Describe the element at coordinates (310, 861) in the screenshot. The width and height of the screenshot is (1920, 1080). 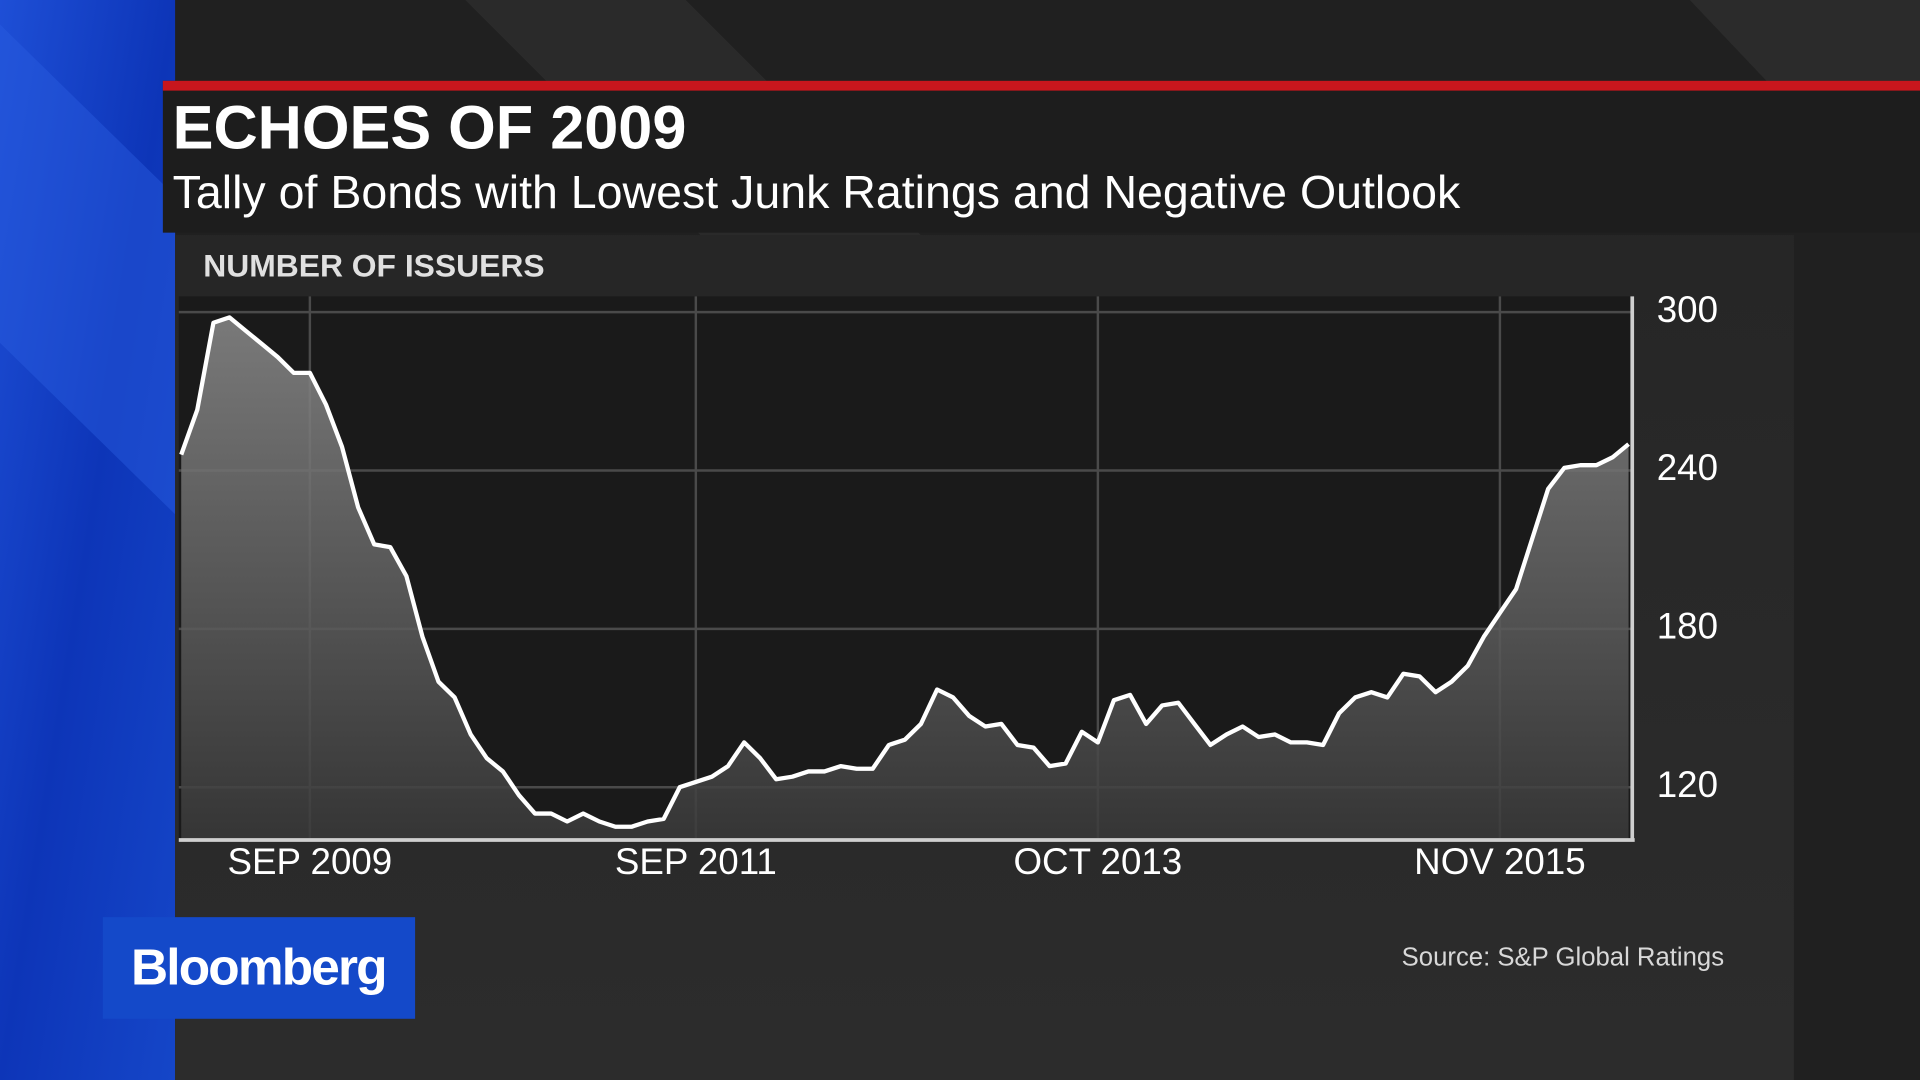
I see `x-tick-label: SEP 2009` at that location.